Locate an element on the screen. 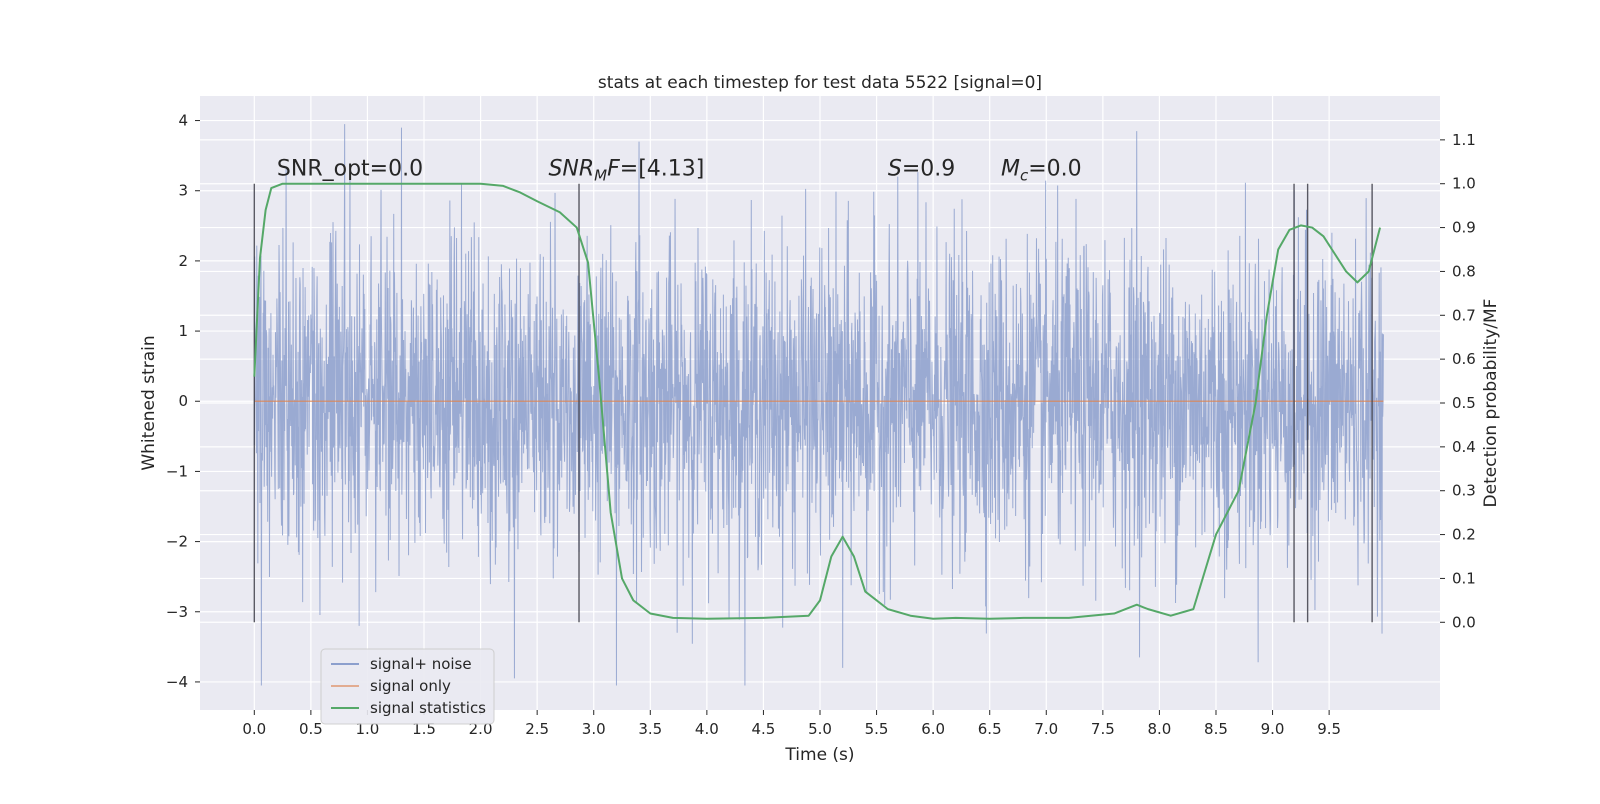  x-tick-label: 5.5 is located at coordinates (877, 729).